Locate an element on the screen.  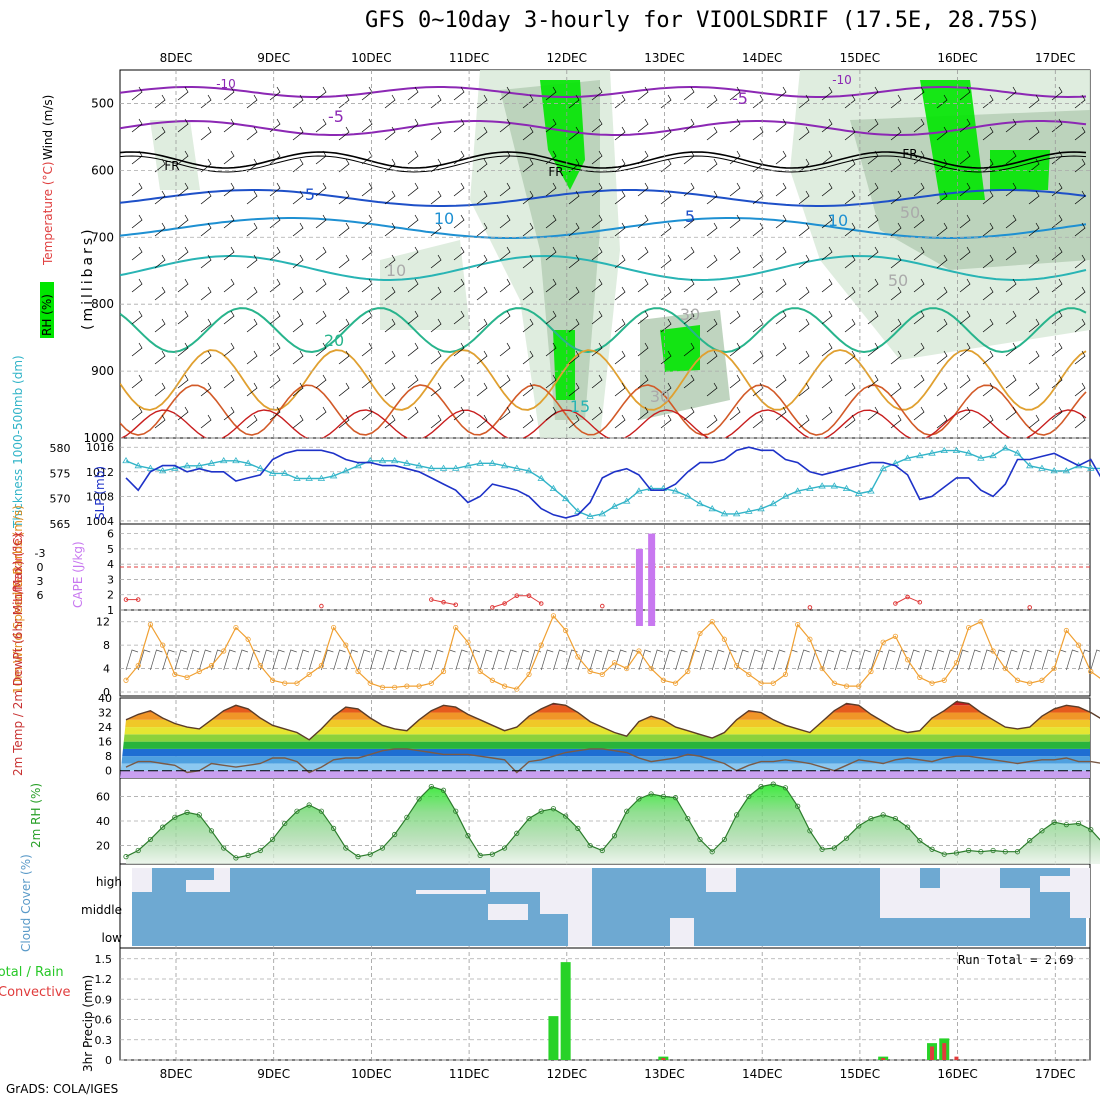
rh2m-area is located at coordinates (613, 824).